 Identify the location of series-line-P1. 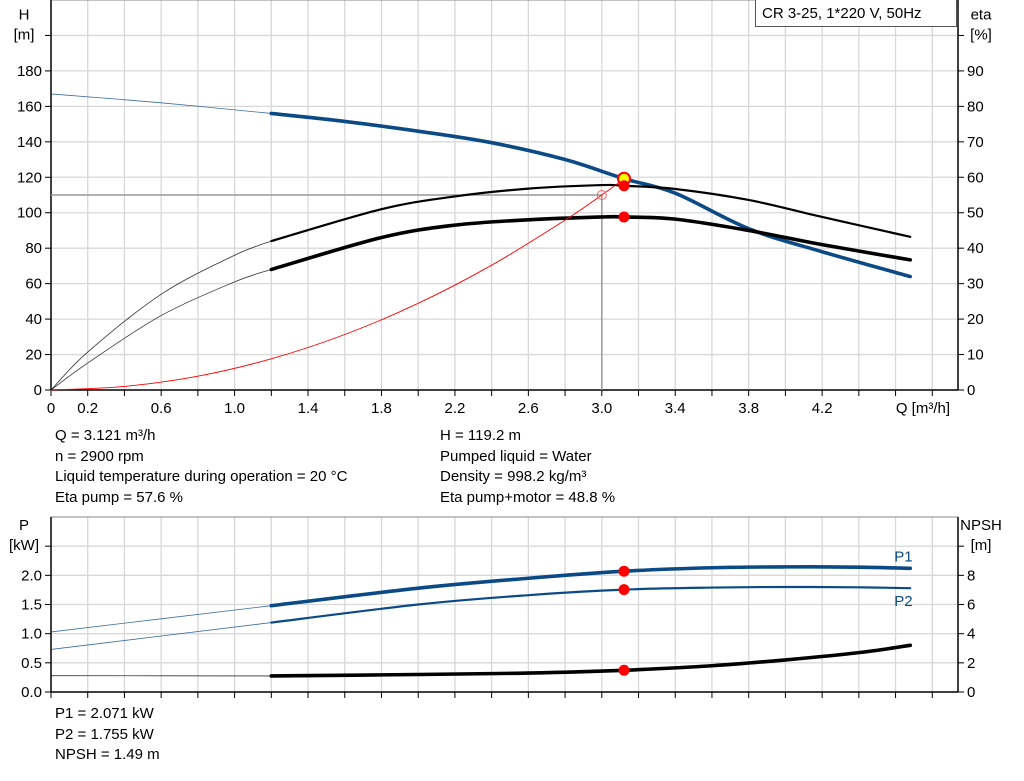
(591, 586).